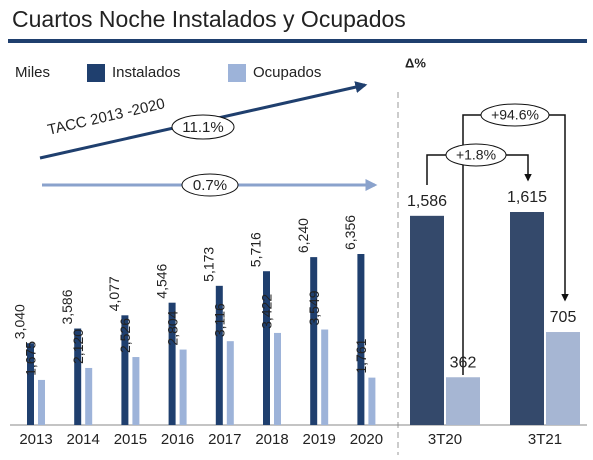 The width and height of the screenshot is (593, 460). What do you see at coordinates (463, 362) in the screenshot?
I see `value-label: 362` at bounding box center [463, 362].